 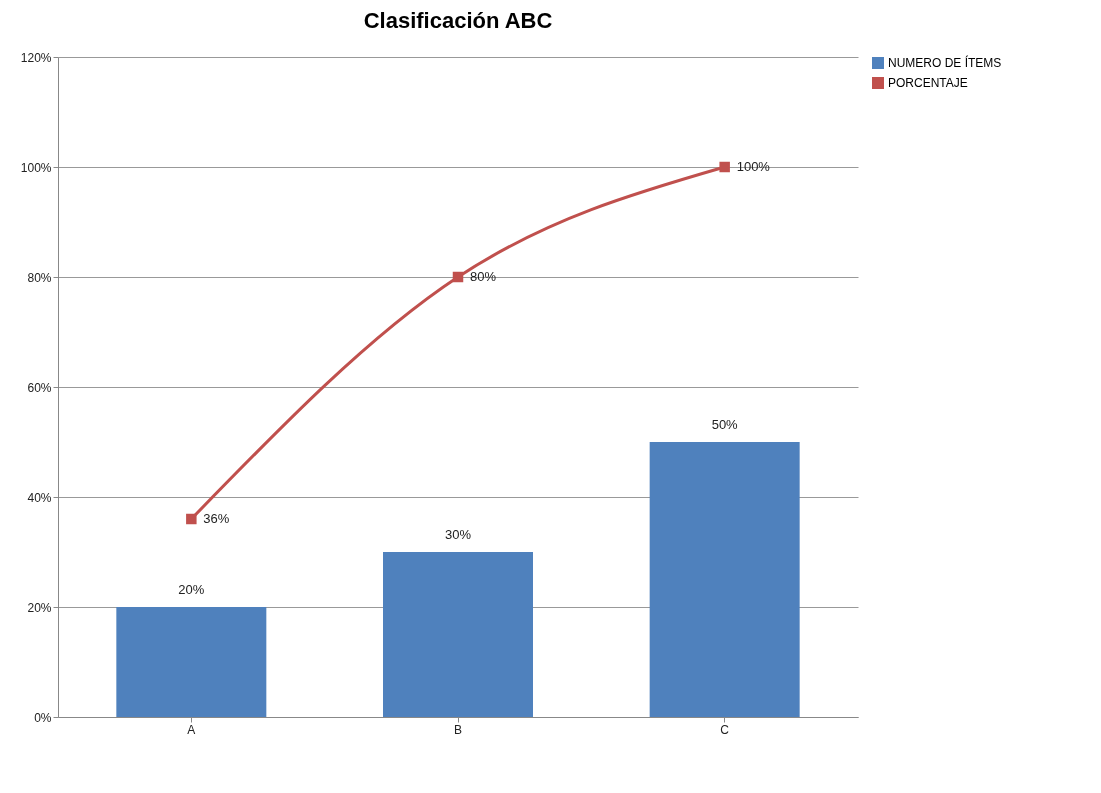 I want to click on data-label: 30%, so click(x=458, y=534).